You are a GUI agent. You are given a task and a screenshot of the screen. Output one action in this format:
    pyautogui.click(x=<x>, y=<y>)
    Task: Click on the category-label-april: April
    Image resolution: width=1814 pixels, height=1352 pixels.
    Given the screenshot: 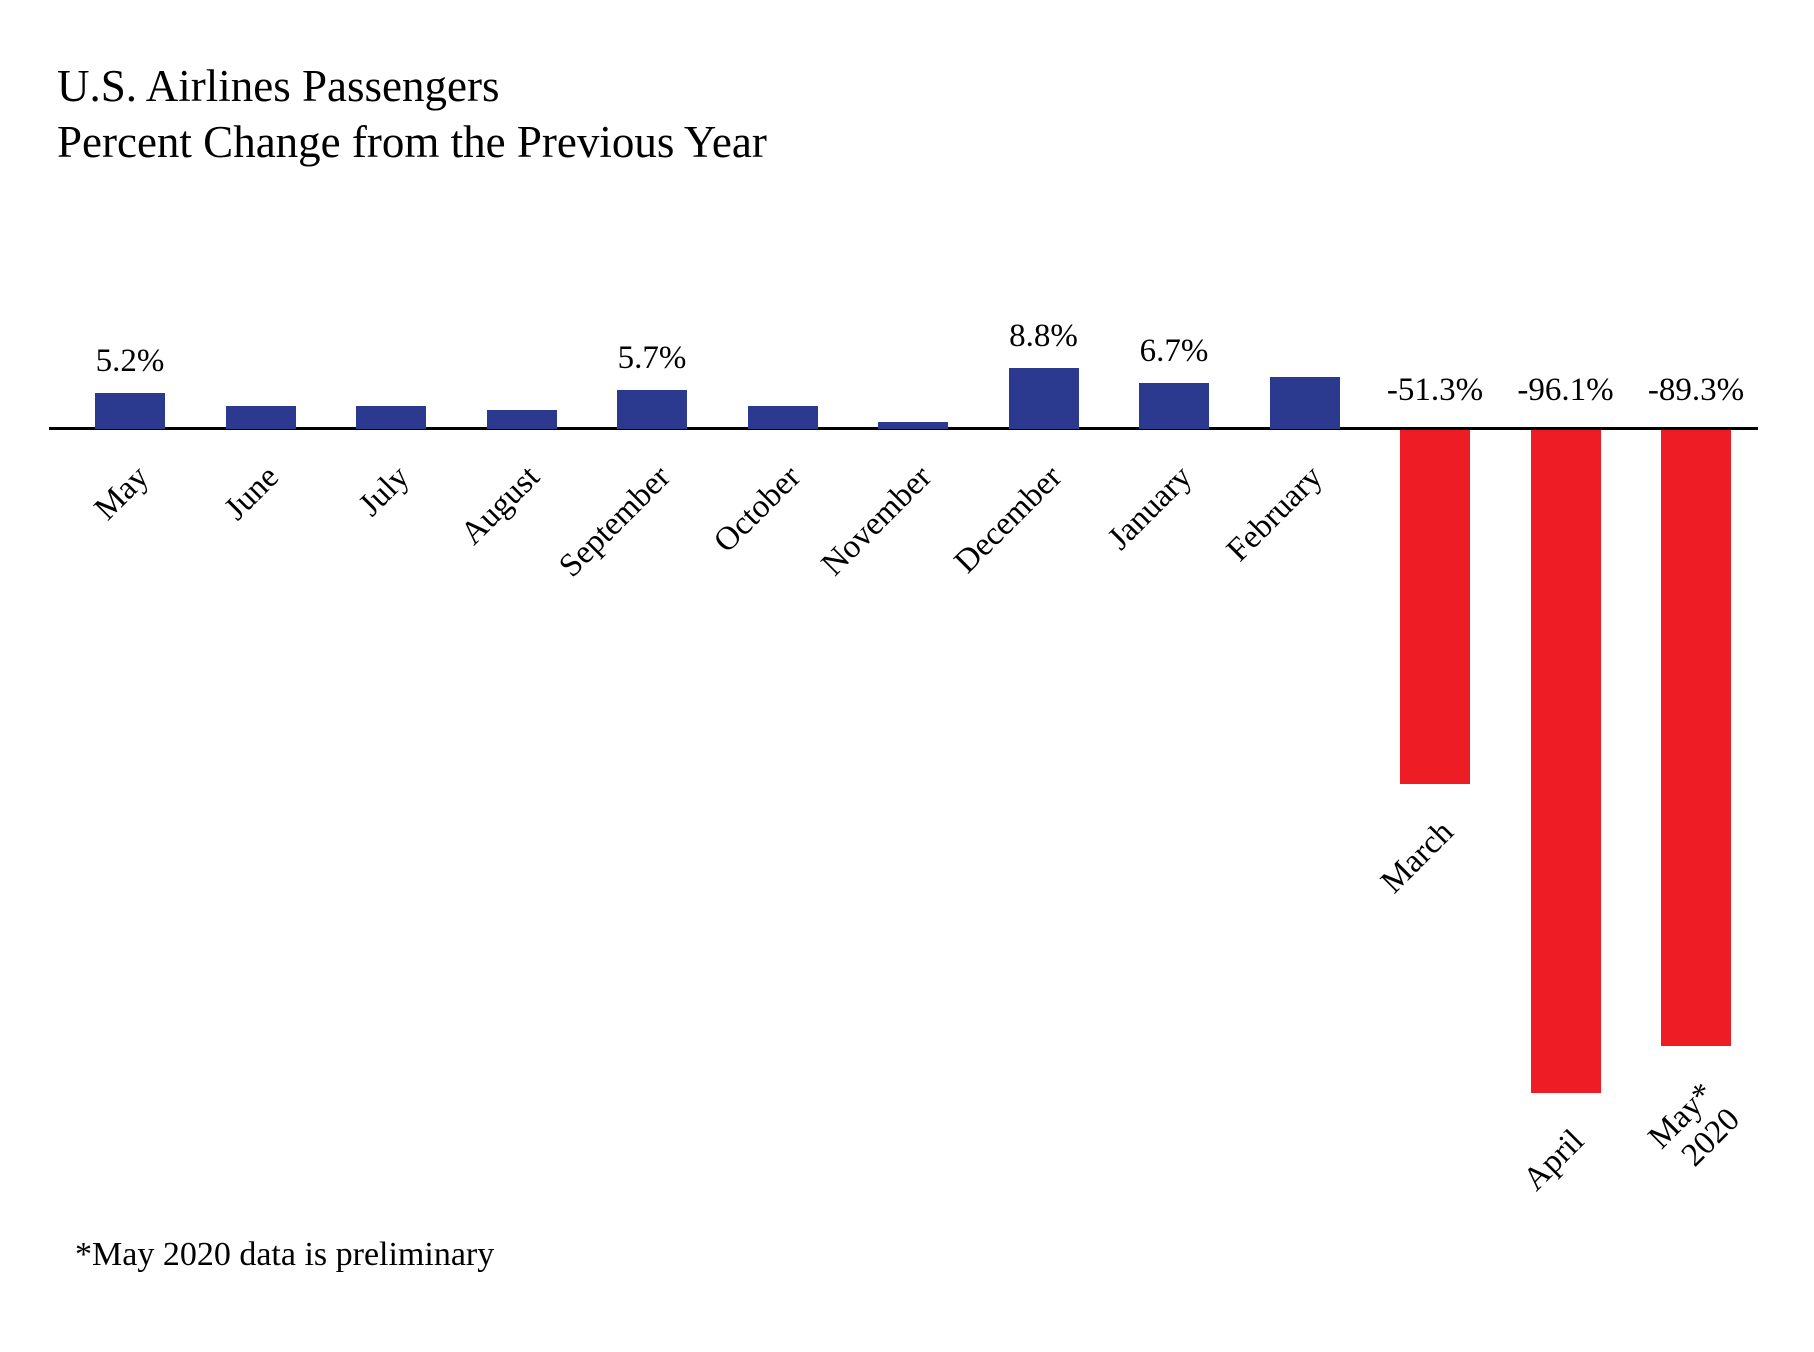 What is the action you would take?
    pyautogui.click(x=1553, y=1160)
    